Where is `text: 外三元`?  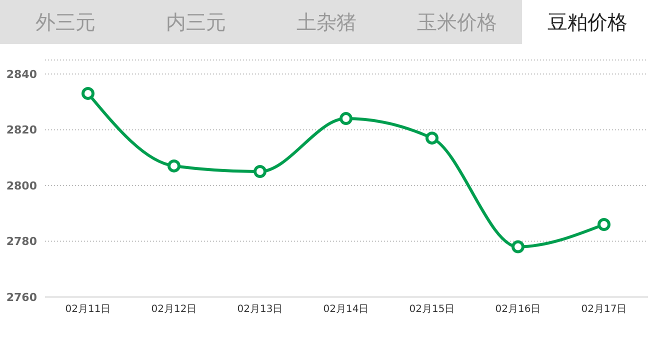
text: 外三元 is located at coordinates (65, 22).